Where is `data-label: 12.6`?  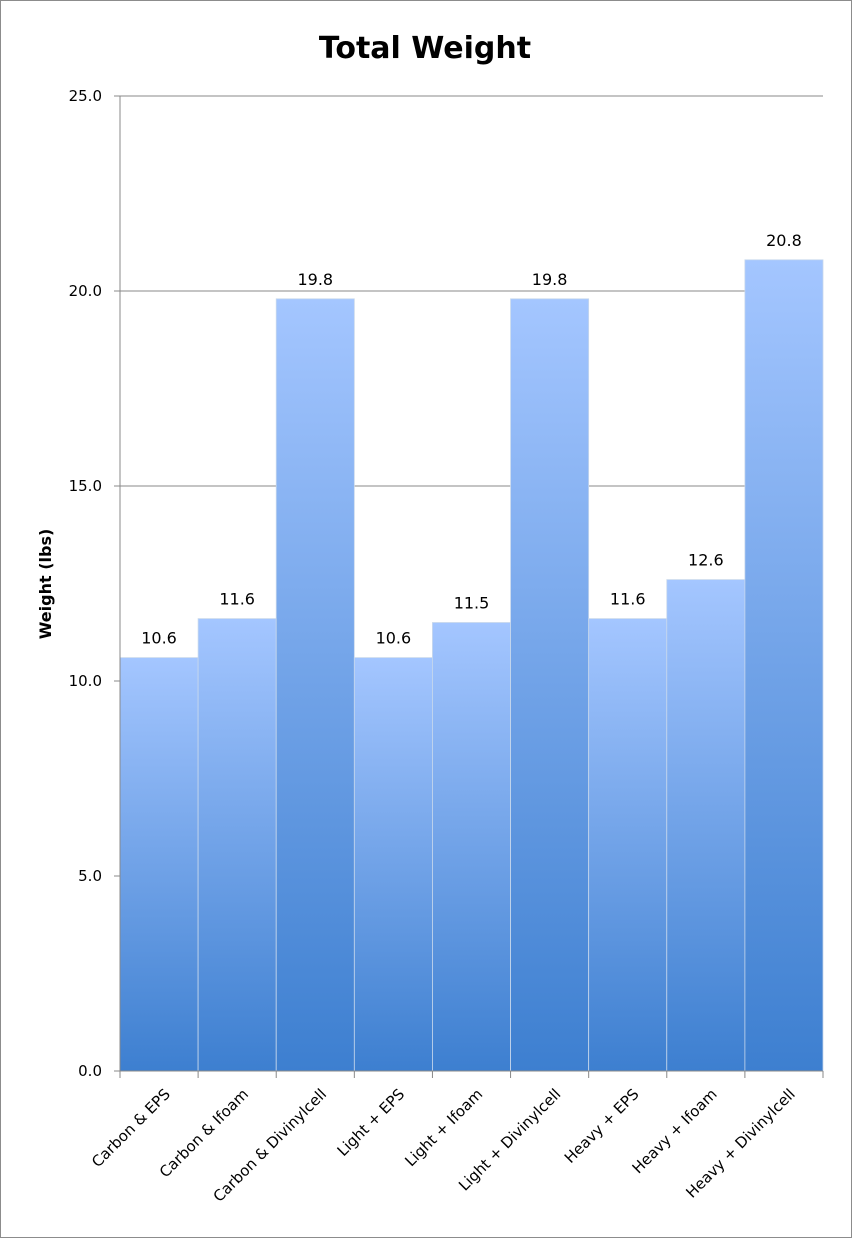
data-label: 12.6 is located at coordinates (706, 560).